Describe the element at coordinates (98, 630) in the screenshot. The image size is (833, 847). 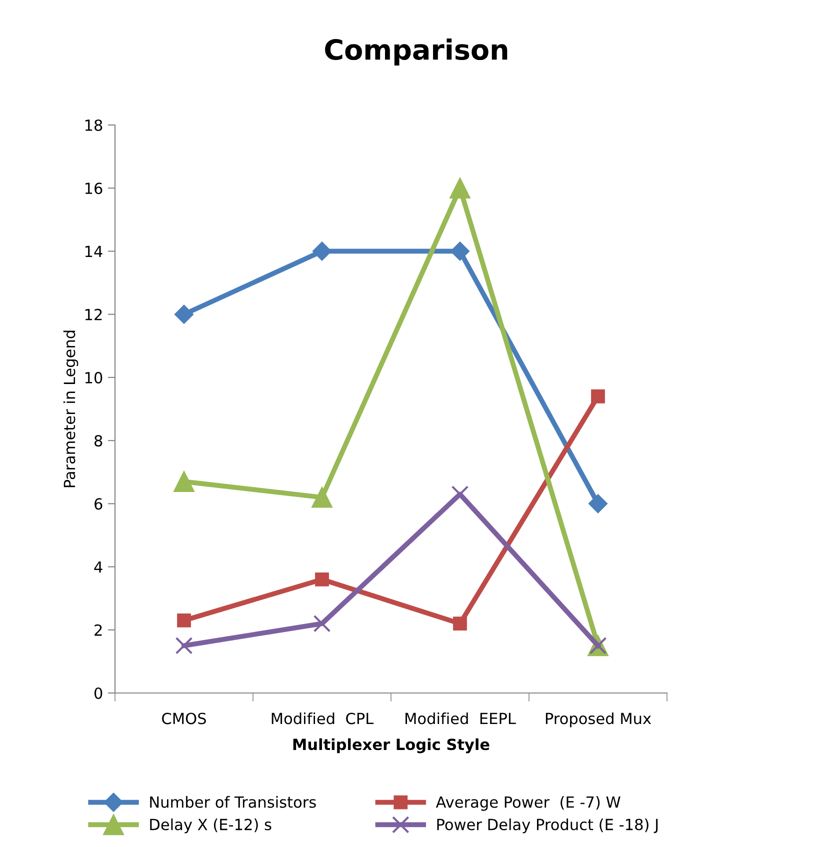
I see `y-tick-label: 2` at that location.